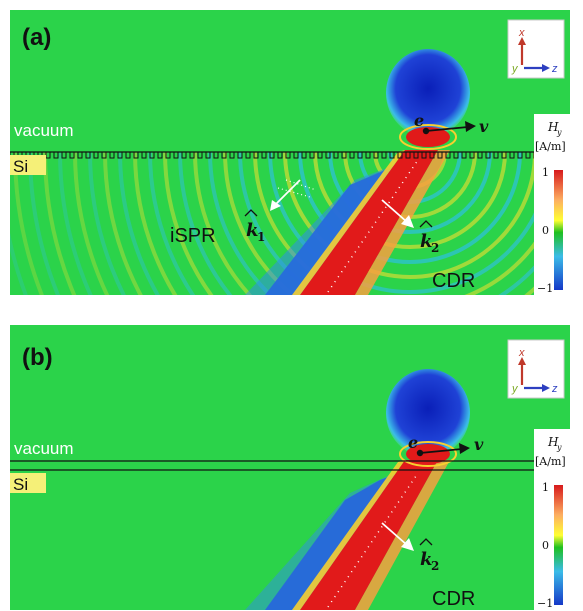 The width and height of the screenshot is (583, 611). Describe the element at coordinates (426, 131) in the screenshot. I see `electron-dot` at that location.